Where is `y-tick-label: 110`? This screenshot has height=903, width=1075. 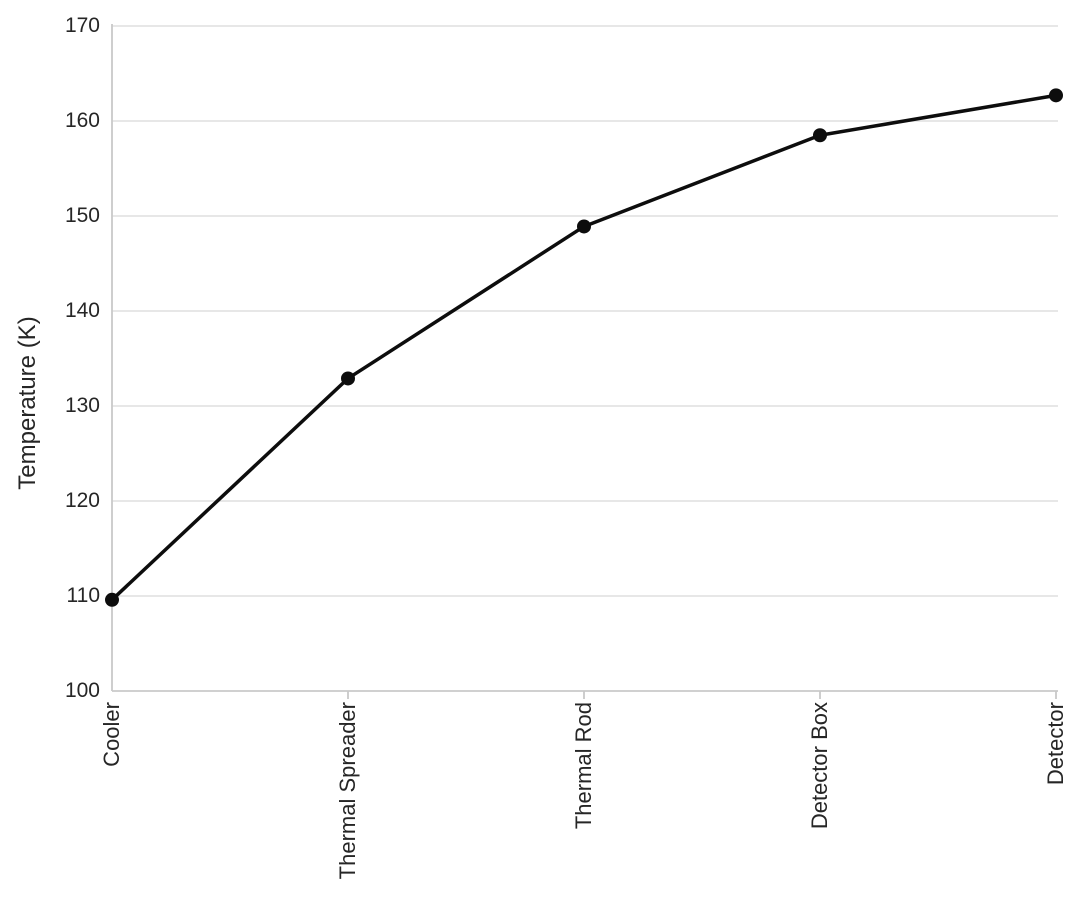 y-tick-label: 110 is located at coordinates (83, 595).